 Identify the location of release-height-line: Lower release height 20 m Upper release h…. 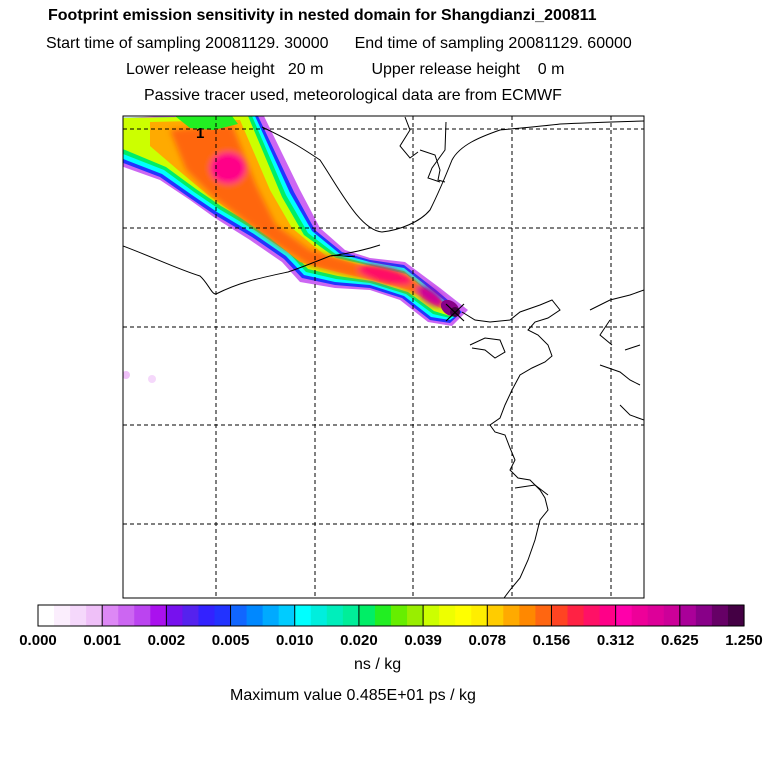
(345, 70).